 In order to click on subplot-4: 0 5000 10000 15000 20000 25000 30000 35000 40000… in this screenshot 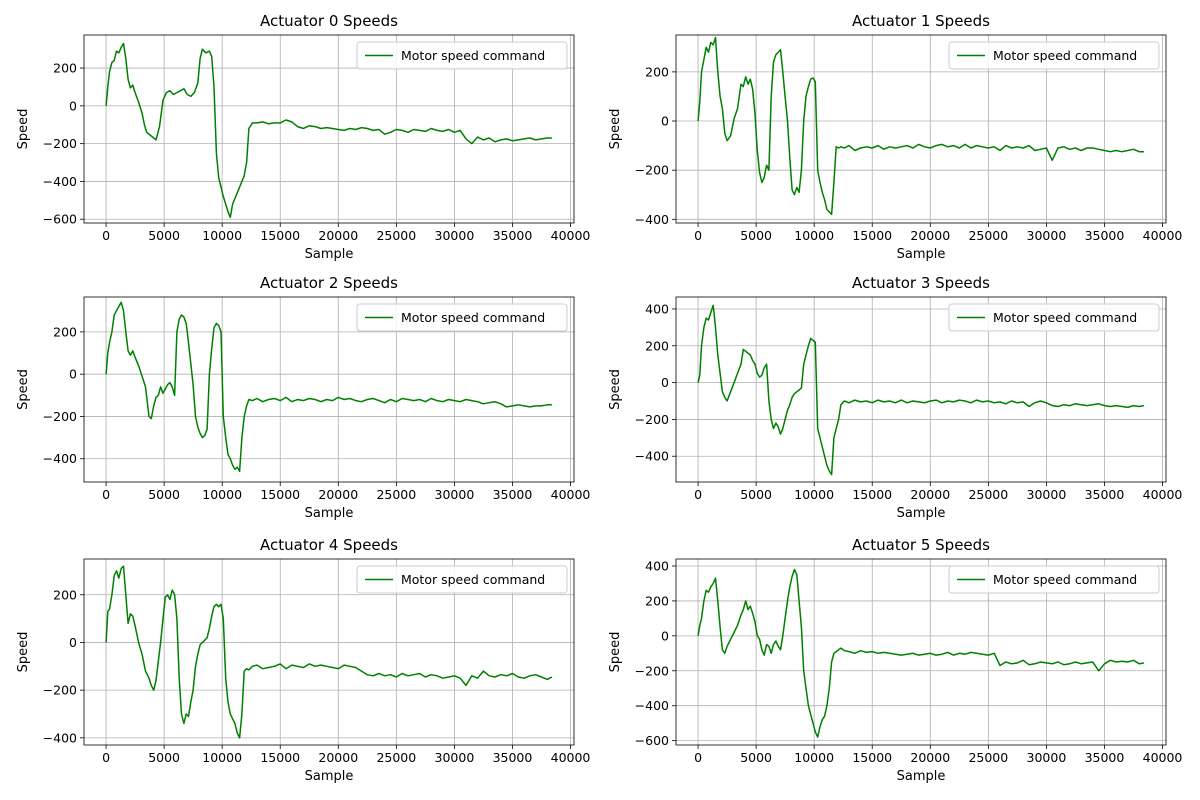, I will do `click(303, 660)`.